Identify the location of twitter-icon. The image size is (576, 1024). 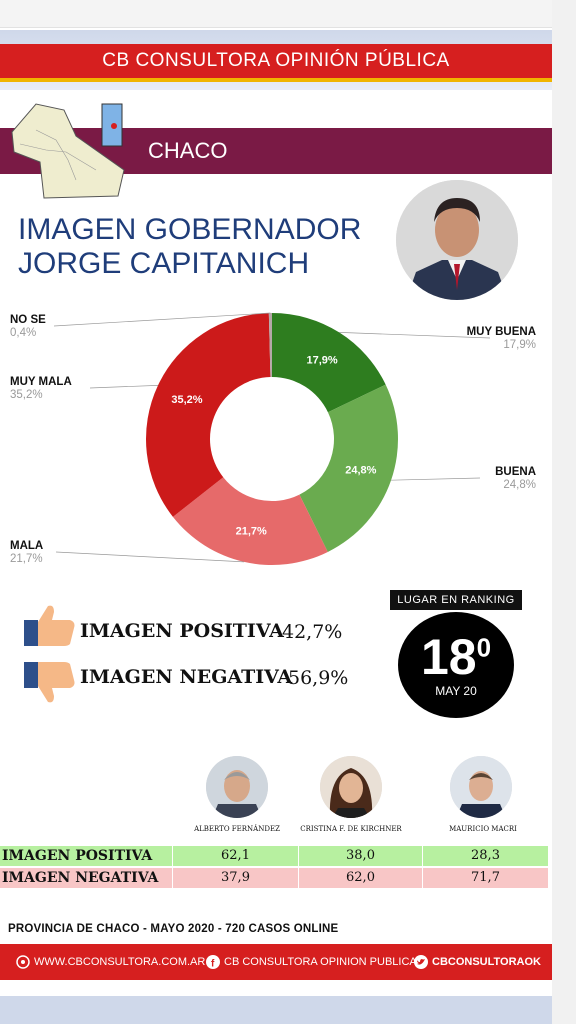
(421, 962).